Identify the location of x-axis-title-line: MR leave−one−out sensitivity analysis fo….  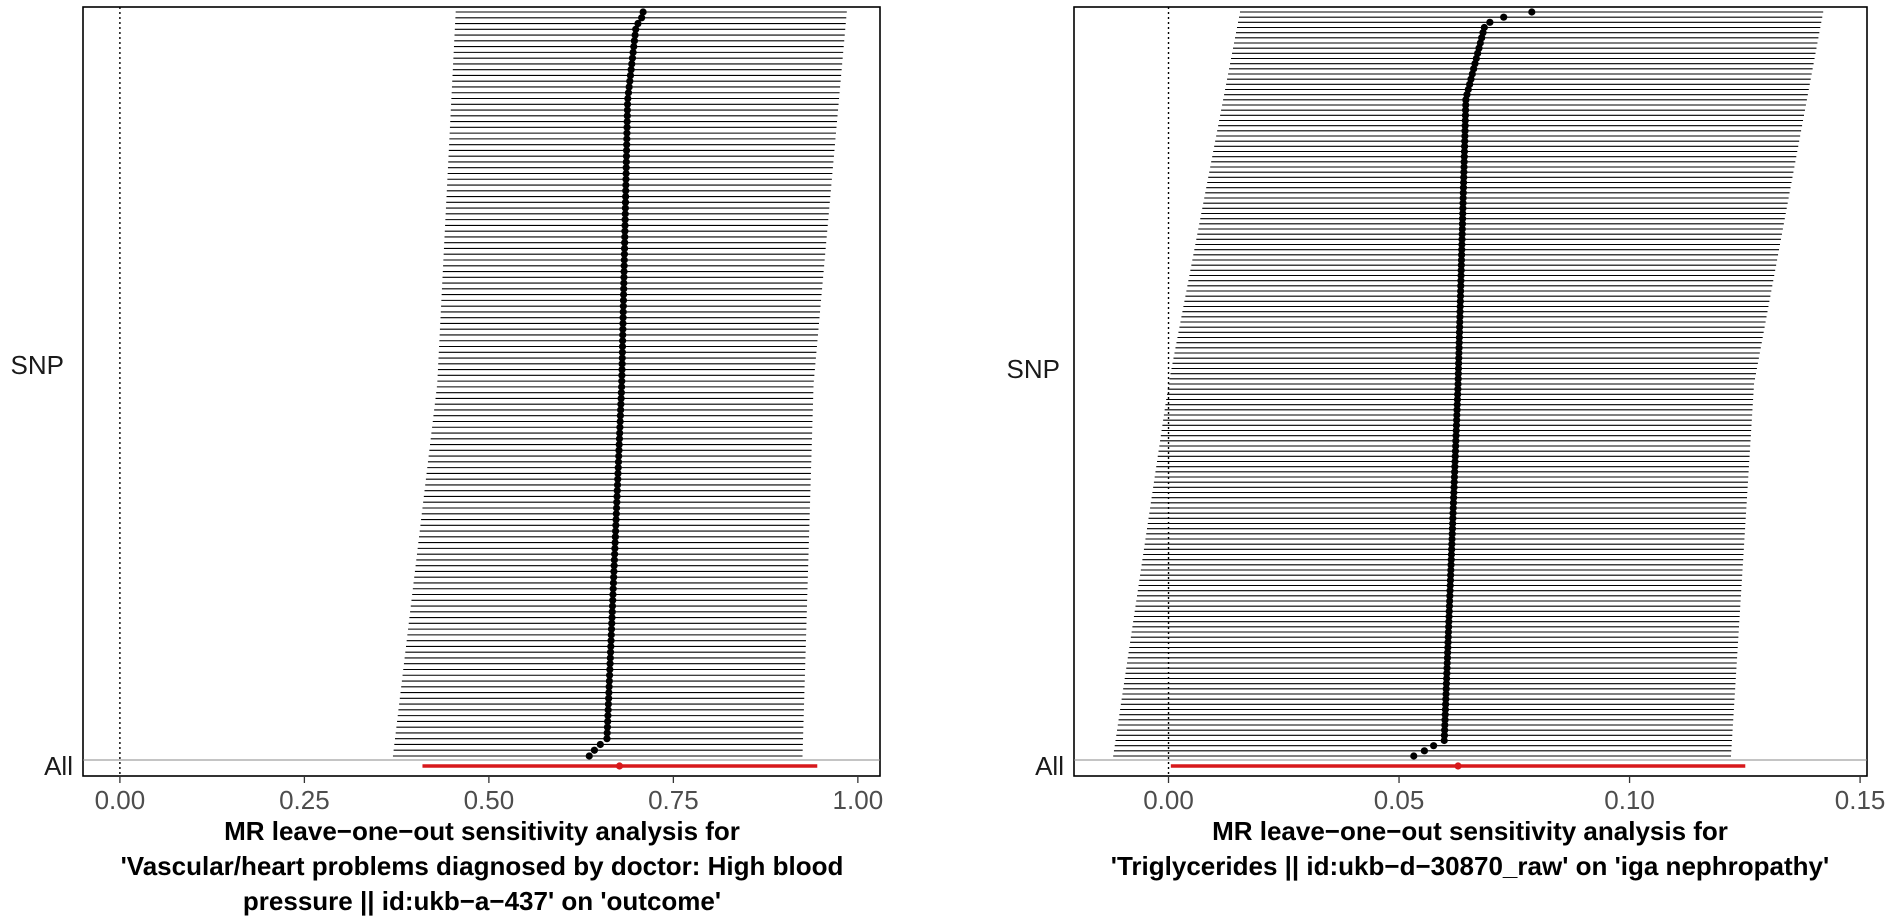
(1470, 831).